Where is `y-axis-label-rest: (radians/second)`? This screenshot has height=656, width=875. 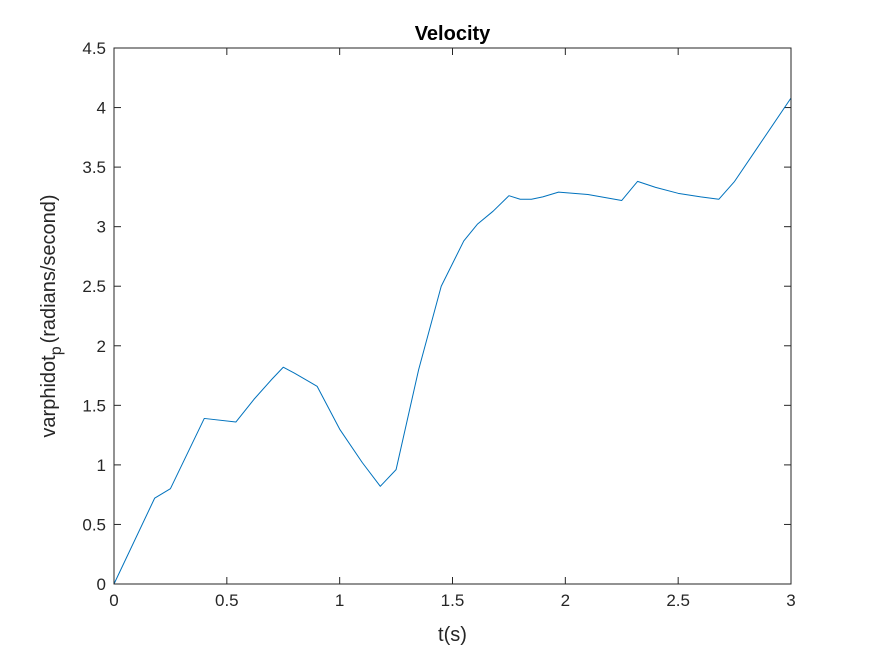 y-axis-label-rest: (radians/second) is located at coordinates (49, 268).